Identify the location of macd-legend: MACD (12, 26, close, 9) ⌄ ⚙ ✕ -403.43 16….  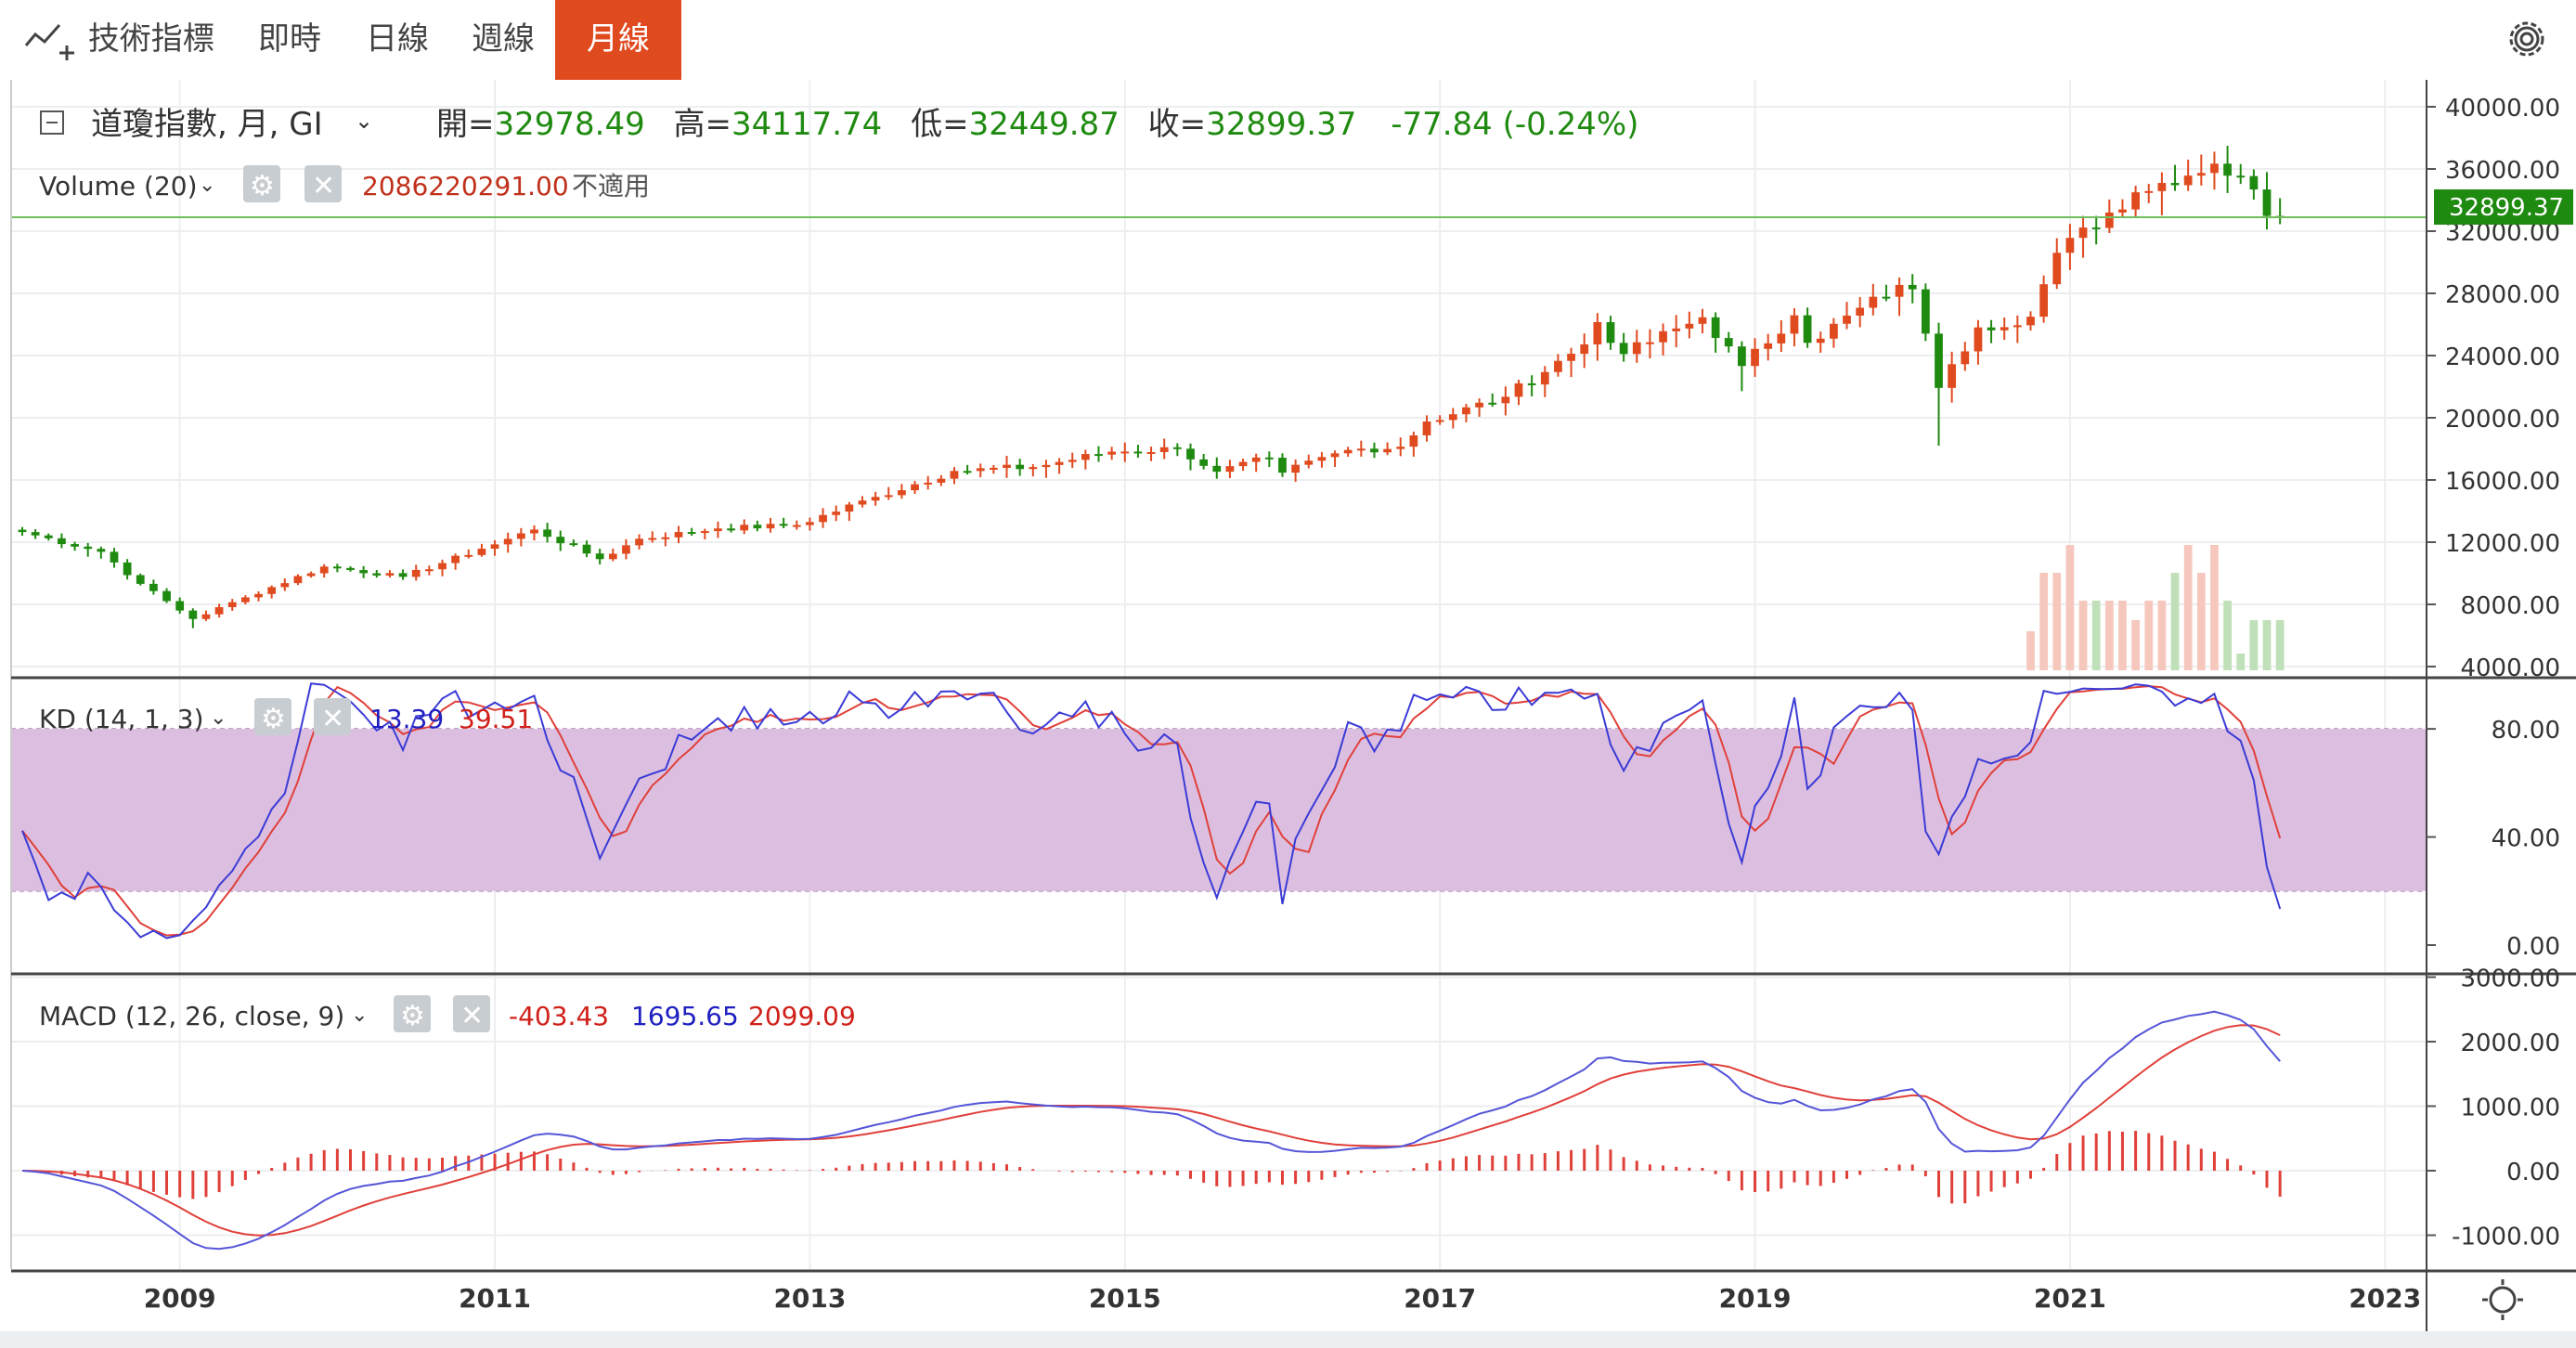
(447, 1013).